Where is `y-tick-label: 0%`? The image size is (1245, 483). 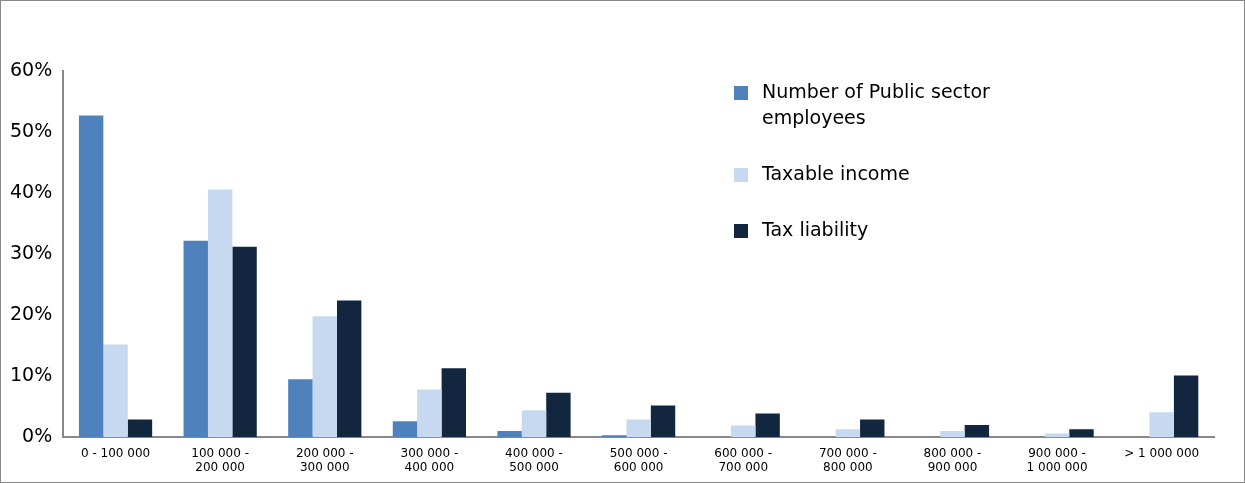
y-tick-label: 0% is located at coordinates (37, 435).